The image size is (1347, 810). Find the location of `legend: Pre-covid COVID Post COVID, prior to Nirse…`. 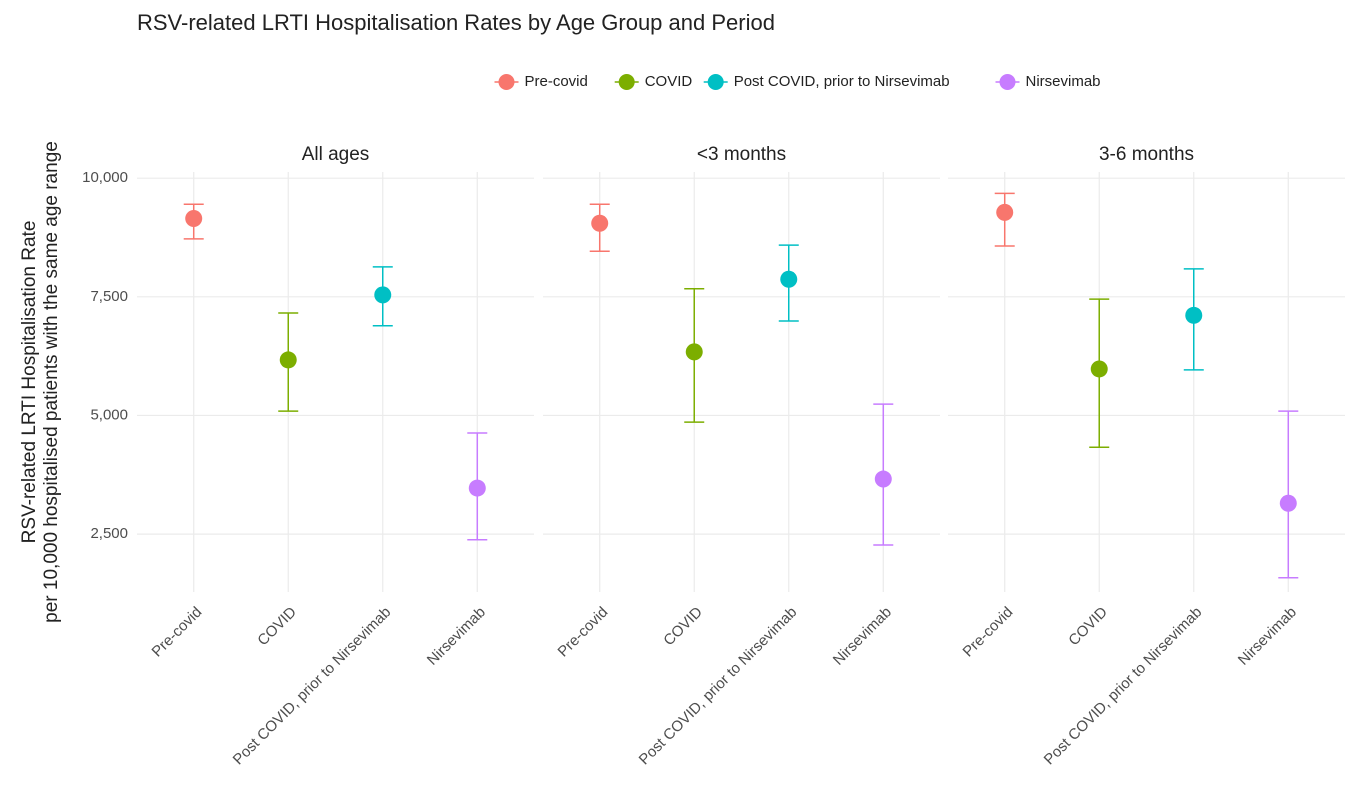

legend: Pre-covid COVID Post COVID, prior to Nirse… is located at coordinates (797, 81).